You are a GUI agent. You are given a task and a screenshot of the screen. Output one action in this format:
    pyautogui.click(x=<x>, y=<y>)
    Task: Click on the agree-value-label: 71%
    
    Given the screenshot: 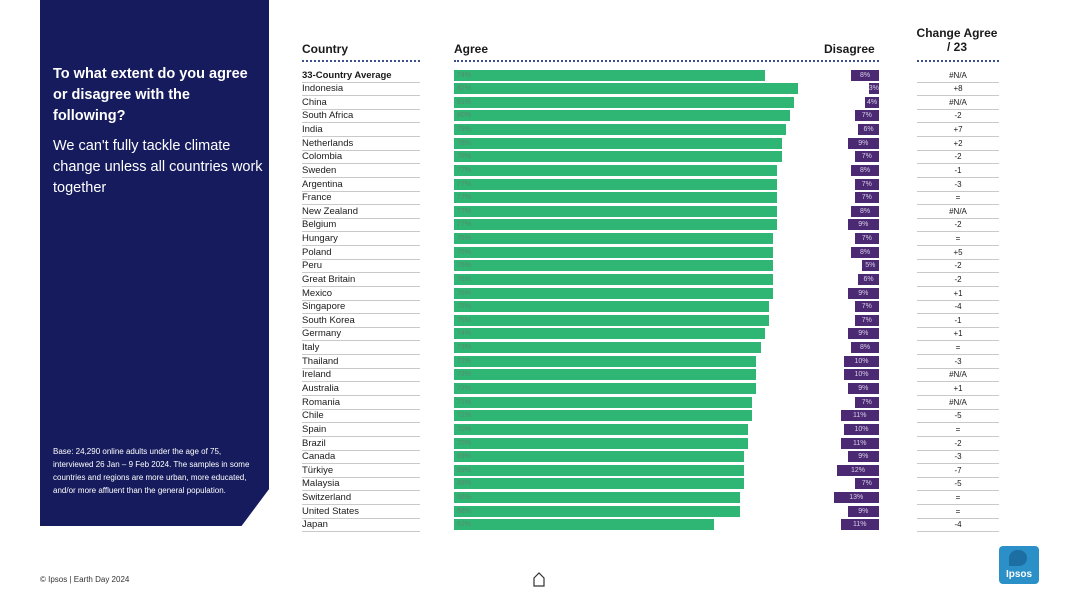 What is the action you would take?
    pyautogui.click(x=464, y=416)
    